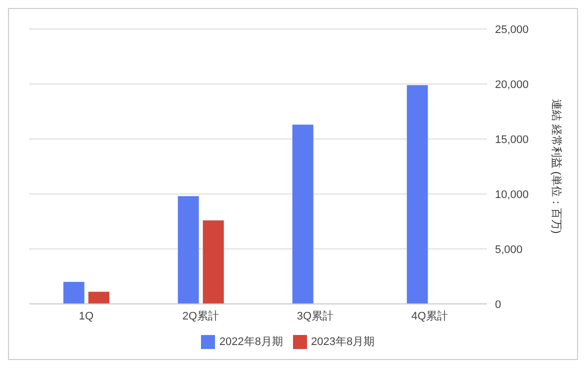 This screenshot has width=586, height=368. What do you see at coordinates (201, 316) in the screenshot?
I see `x-tick-label: 2Q累計` at bounding box center [201, 316].